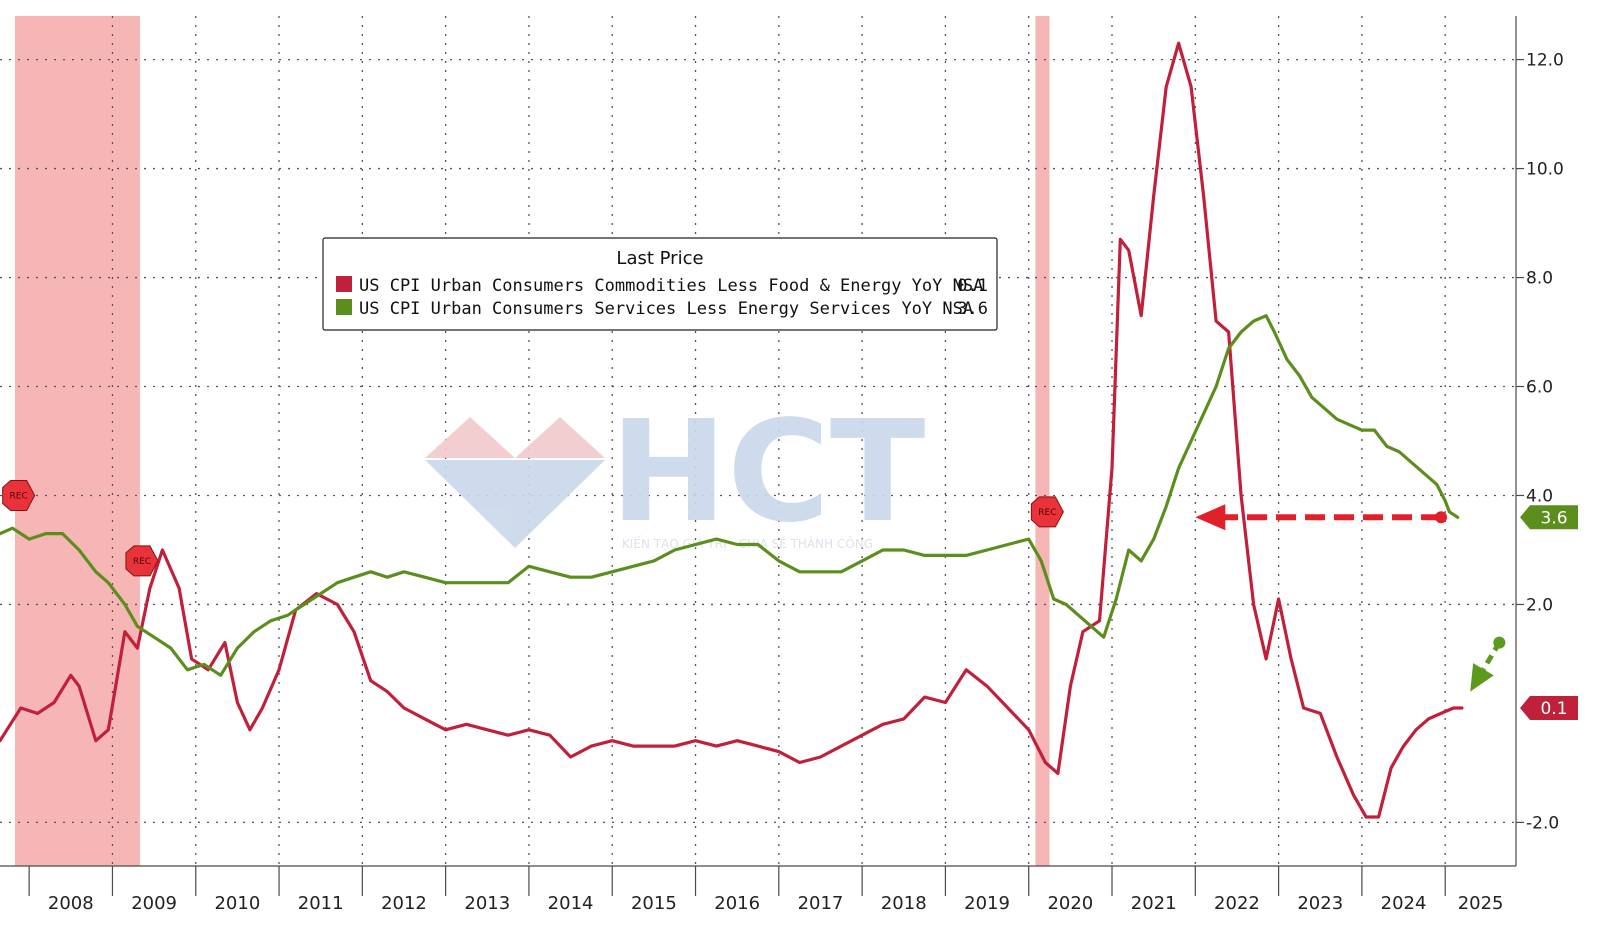 This screenshot has width=1600, height=932. Describe the element at coordinates (344, 307) in the screenshot. I see `legend-swatch-services` at that location.